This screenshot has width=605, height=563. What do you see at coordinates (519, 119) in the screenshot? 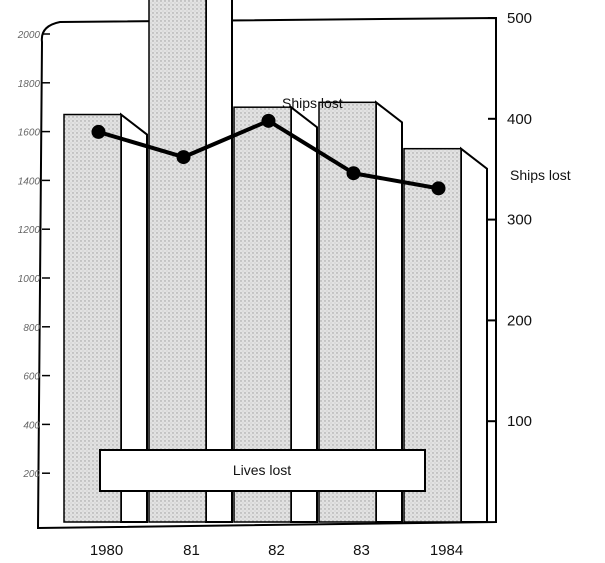
I see `right-tick-label: 400` at bounding box center [519, 119].